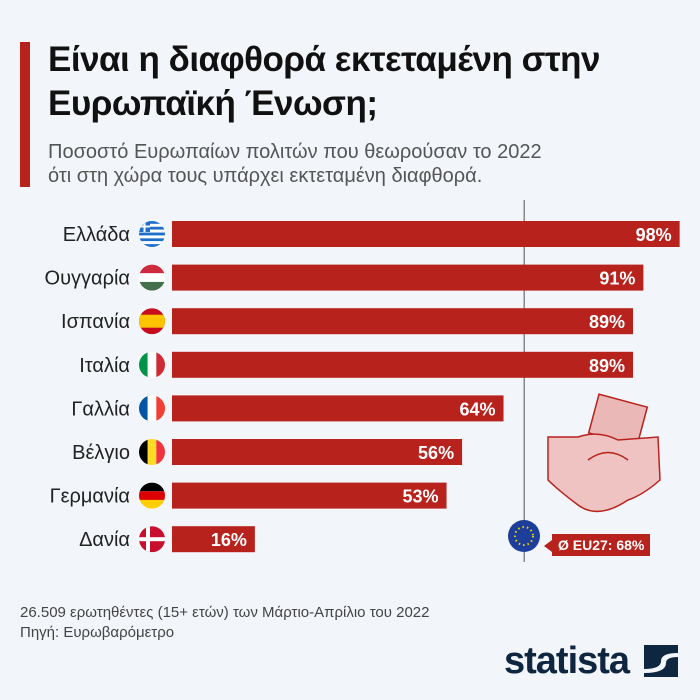  I want to click on denmark-flag-icon, so click(152, 539).